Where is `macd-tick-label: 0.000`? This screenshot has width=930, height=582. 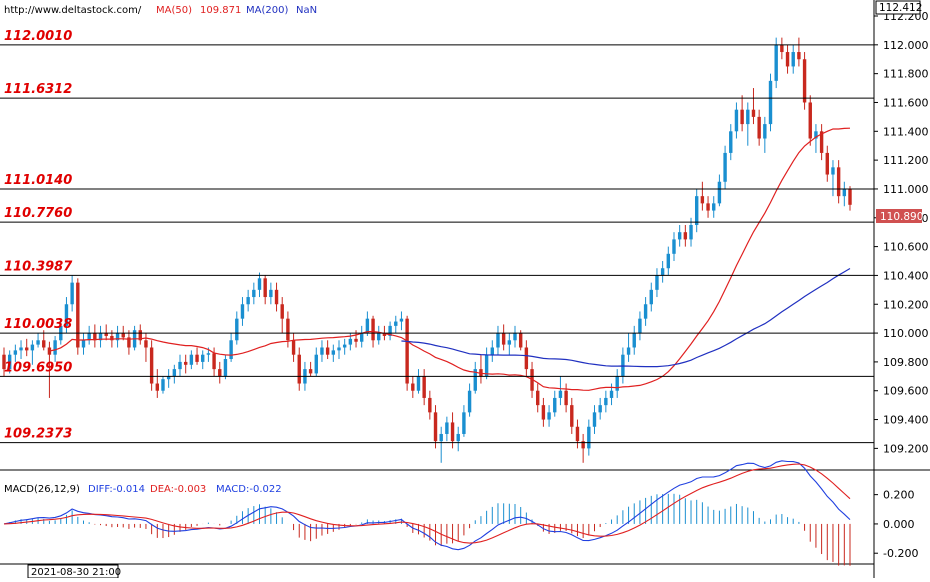 macd-tick-label: 0.000 is located at coordinates (899, 524).